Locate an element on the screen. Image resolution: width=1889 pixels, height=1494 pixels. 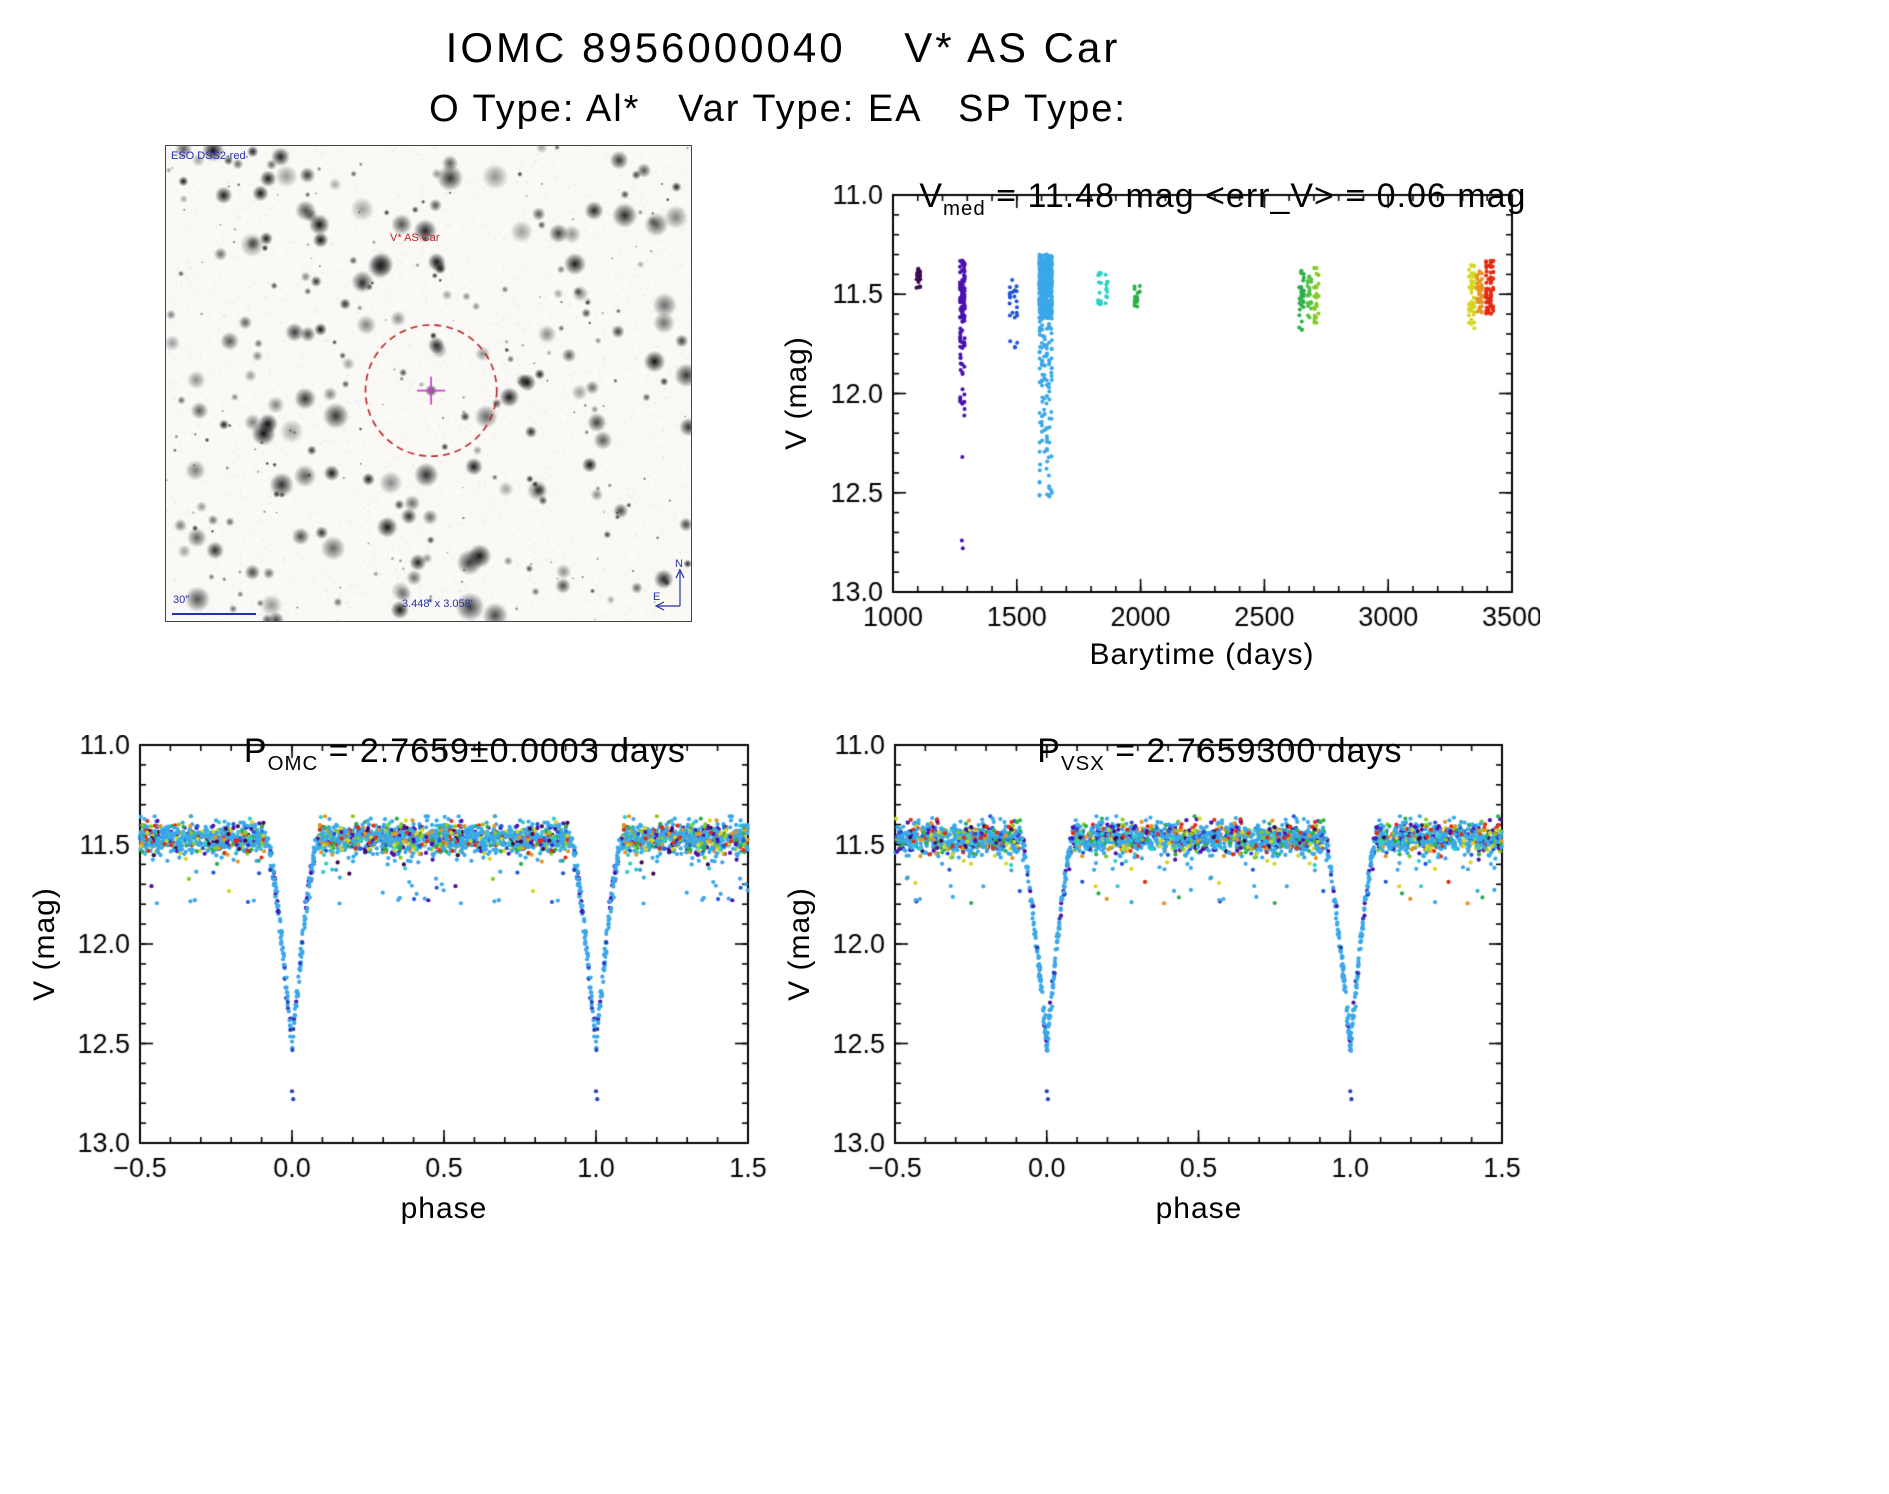
vmed-subscript: med is located at coordinates (964, 208).